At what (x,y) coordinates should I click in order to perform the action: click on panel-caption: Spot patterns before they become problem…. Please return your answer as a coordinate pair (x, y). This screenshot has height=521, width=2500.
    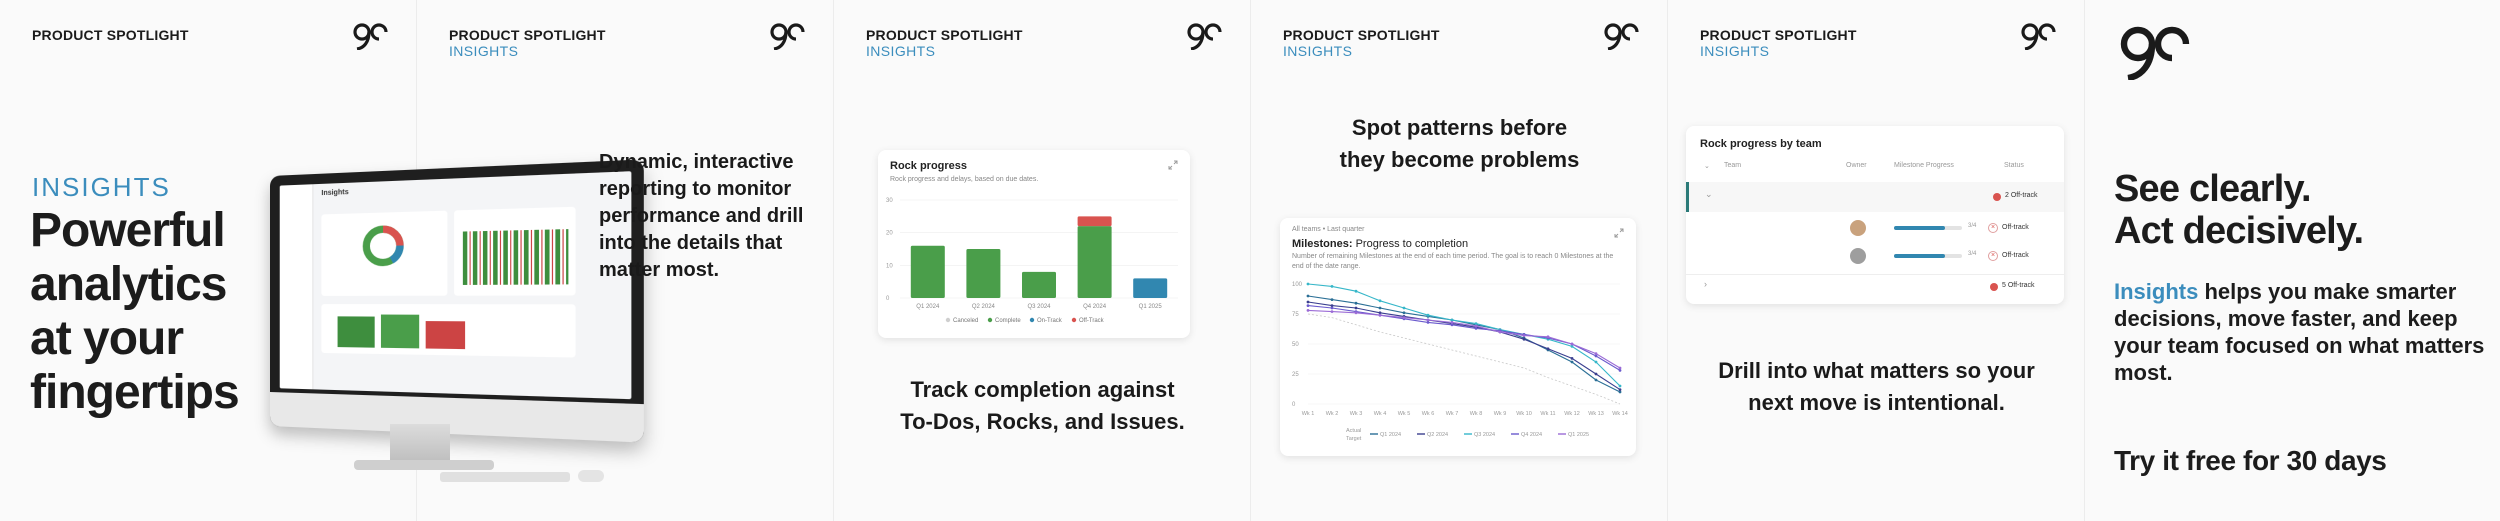
    Looking at the image, I should click on (1459, 144).